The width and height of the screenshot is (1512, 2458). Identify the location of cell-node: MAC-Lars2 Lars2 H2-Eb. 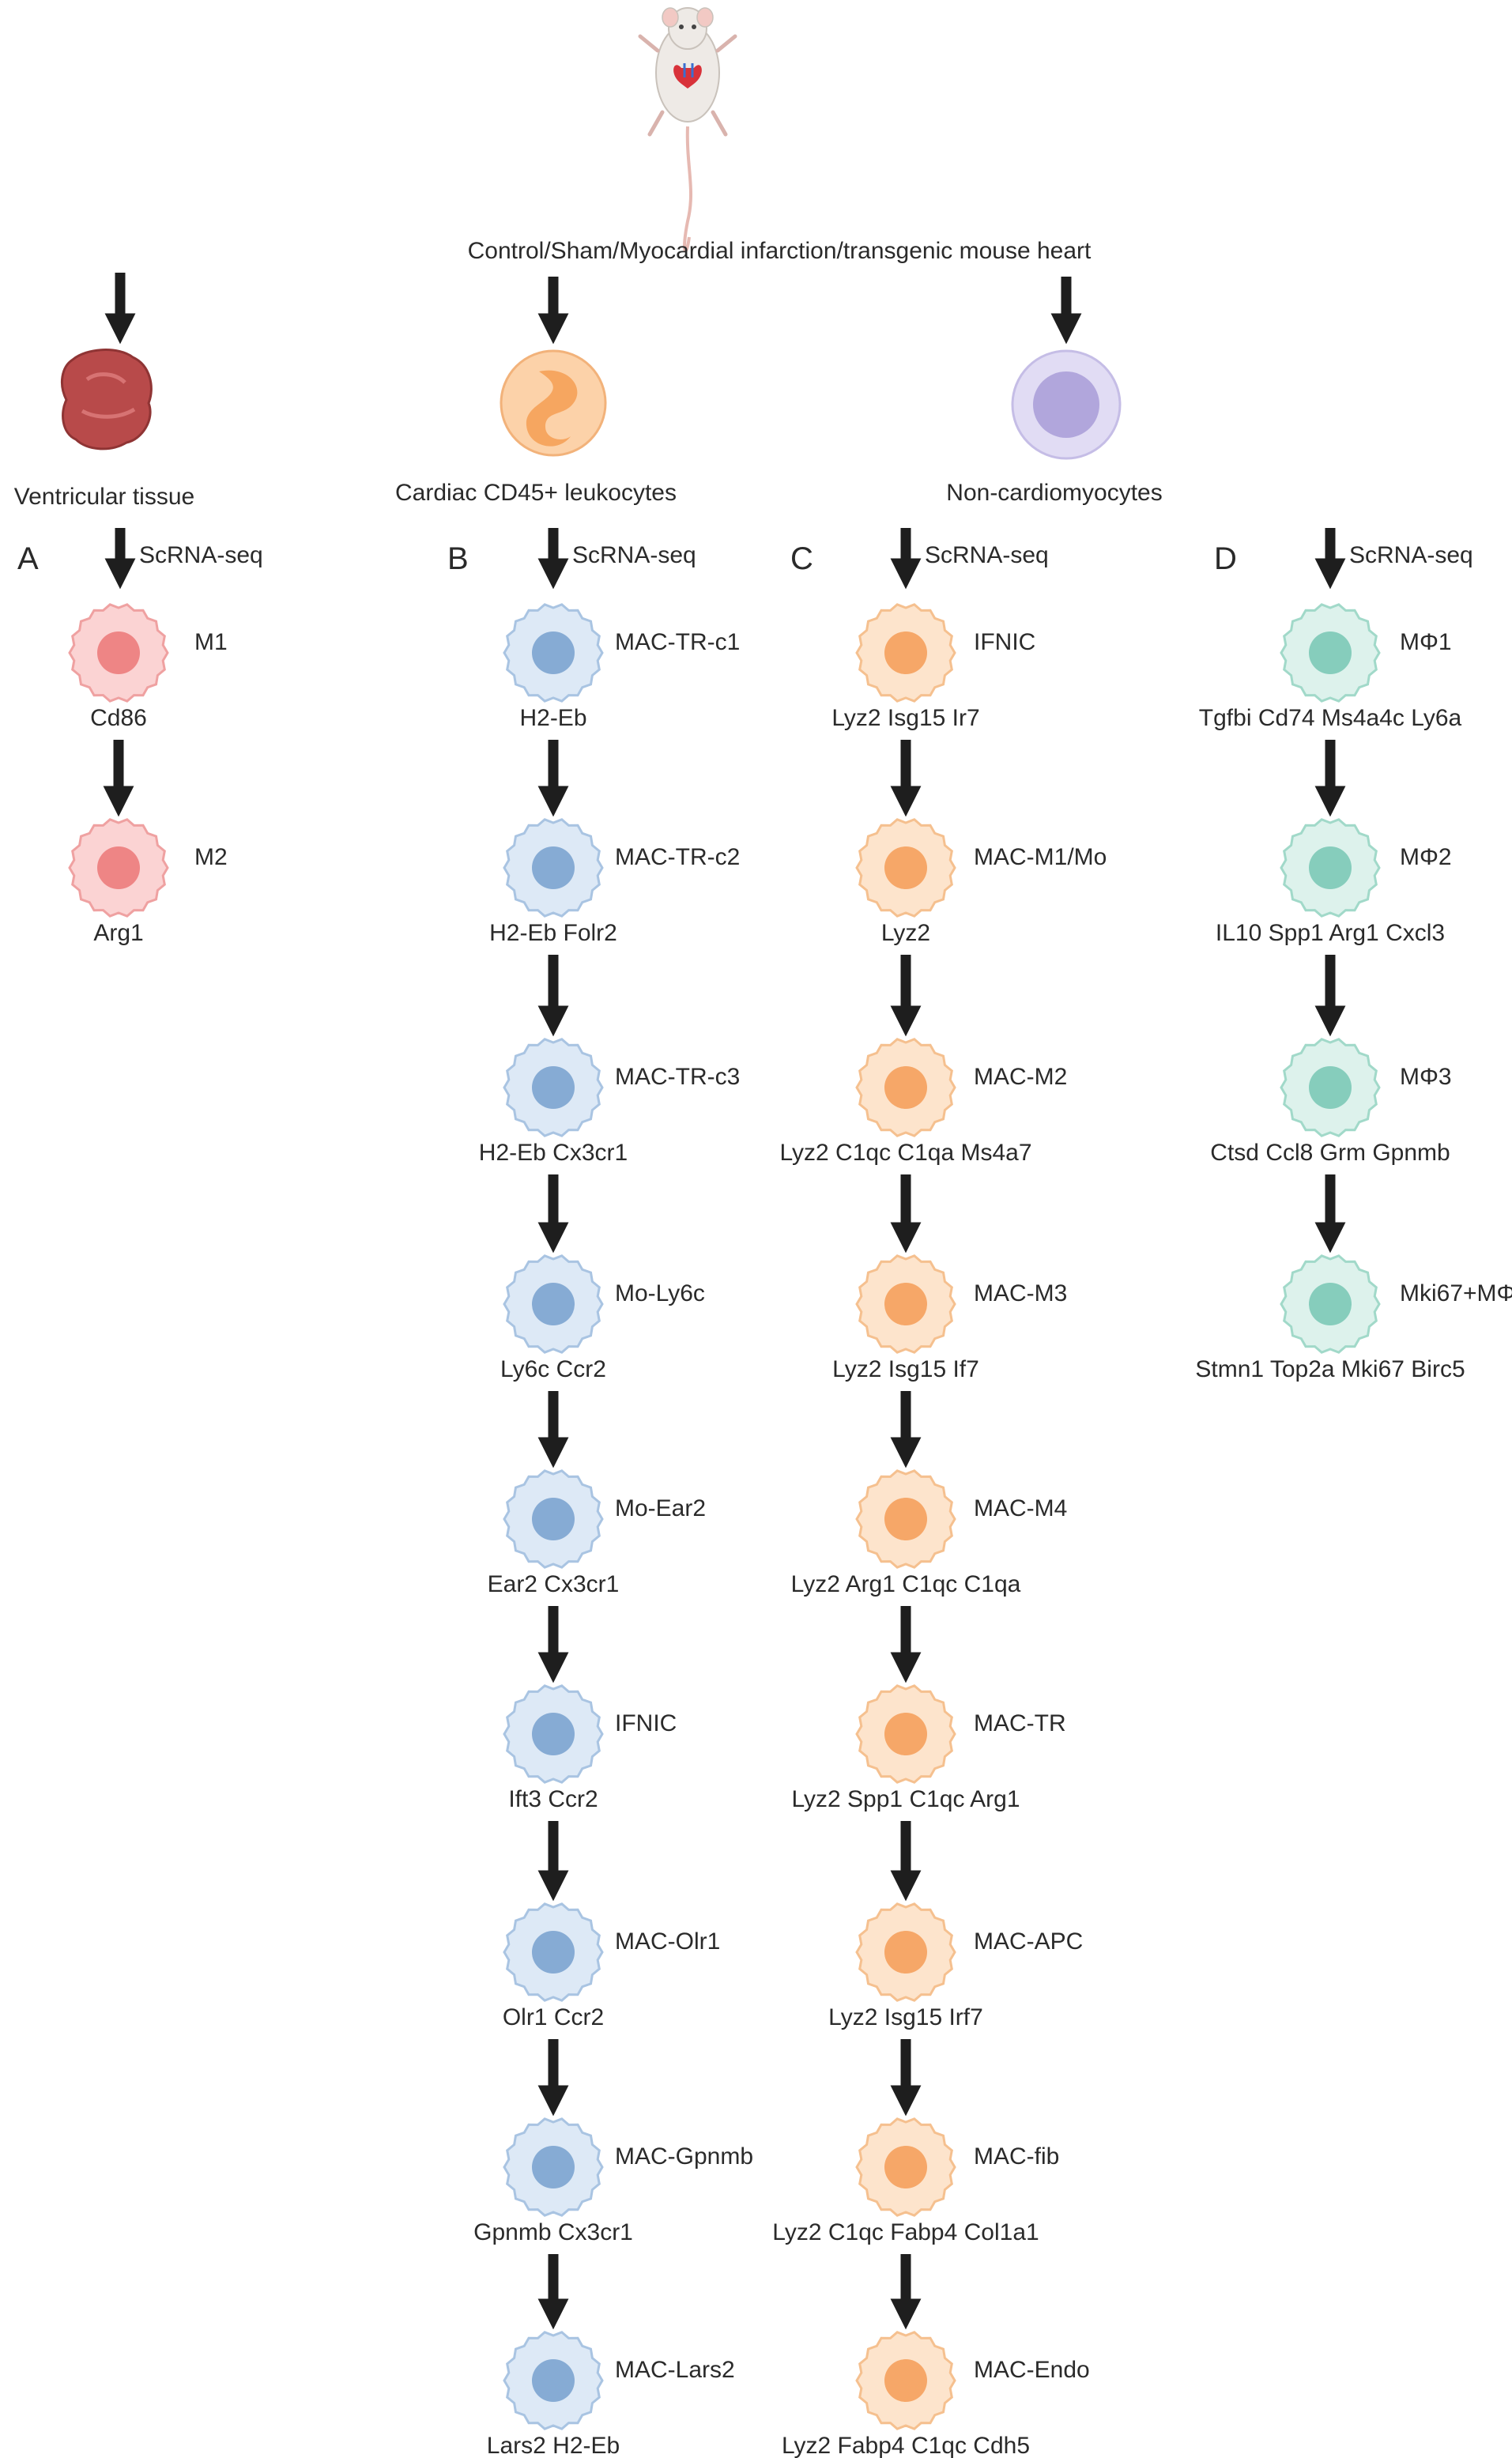
(611, 2395).